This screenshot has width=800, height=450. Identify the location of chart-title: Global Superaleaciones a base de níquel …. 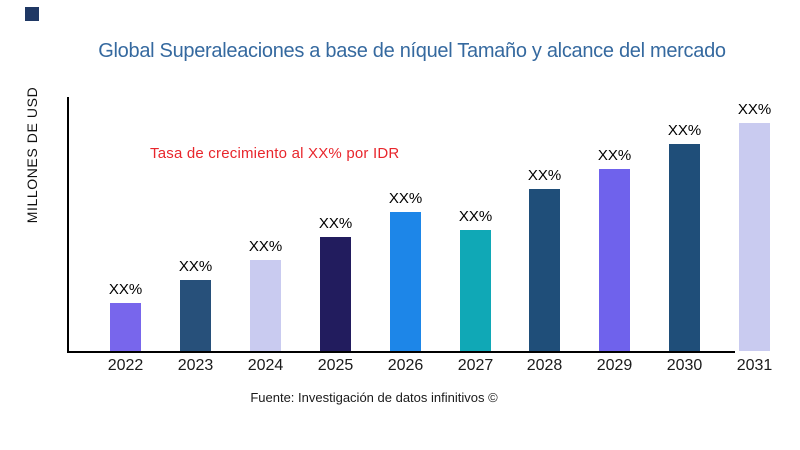
(412, 51).